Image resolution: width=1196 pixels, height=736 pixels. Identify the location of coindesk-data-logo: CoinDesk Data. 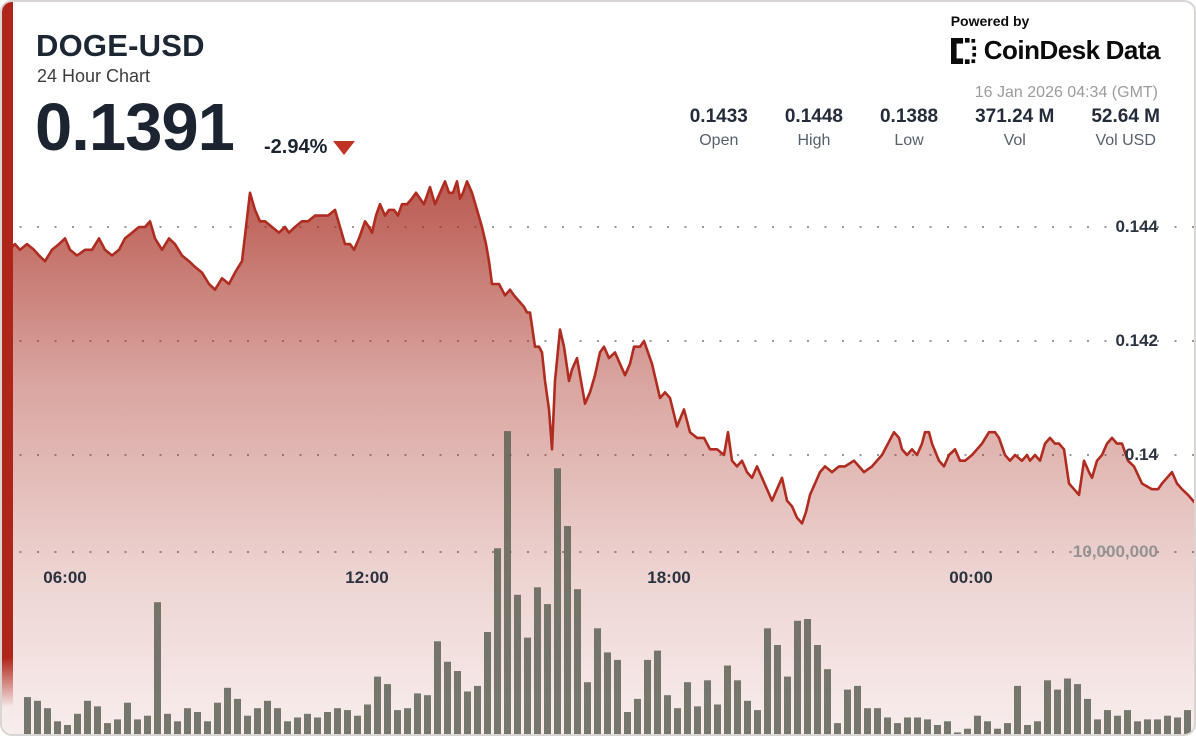
(1055, 50).